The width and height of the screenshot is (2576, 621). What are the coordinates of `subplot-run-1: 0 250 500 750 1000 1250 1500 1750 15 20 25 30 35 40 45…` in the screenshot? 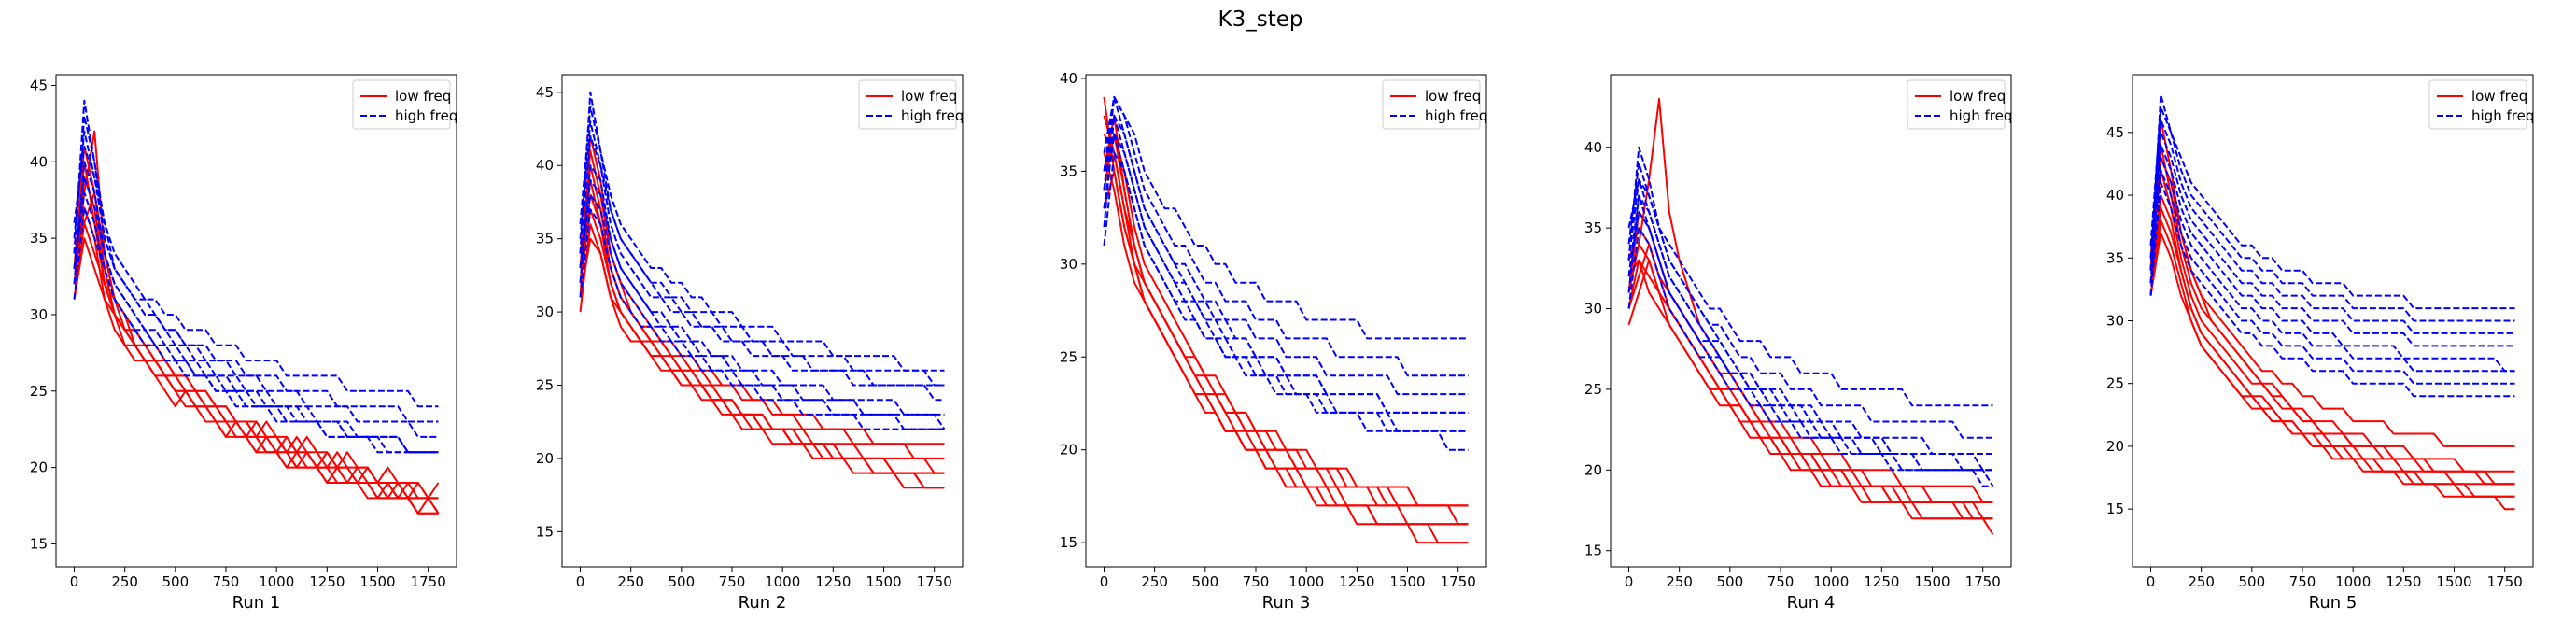 It's located at (243, 344).